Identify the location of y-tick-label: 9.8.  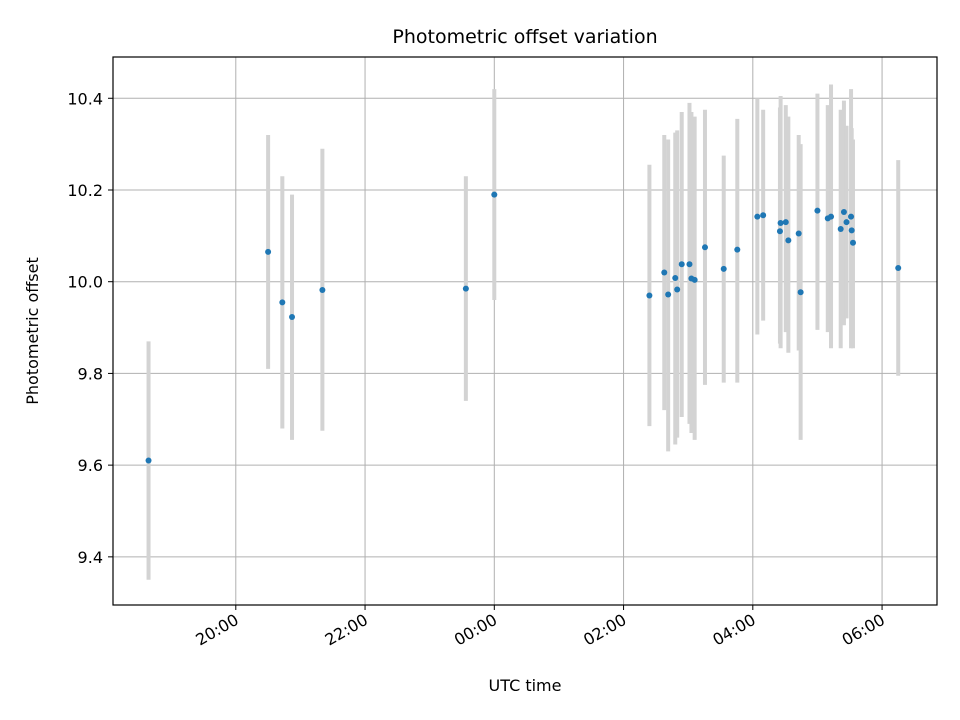
(90, 373).